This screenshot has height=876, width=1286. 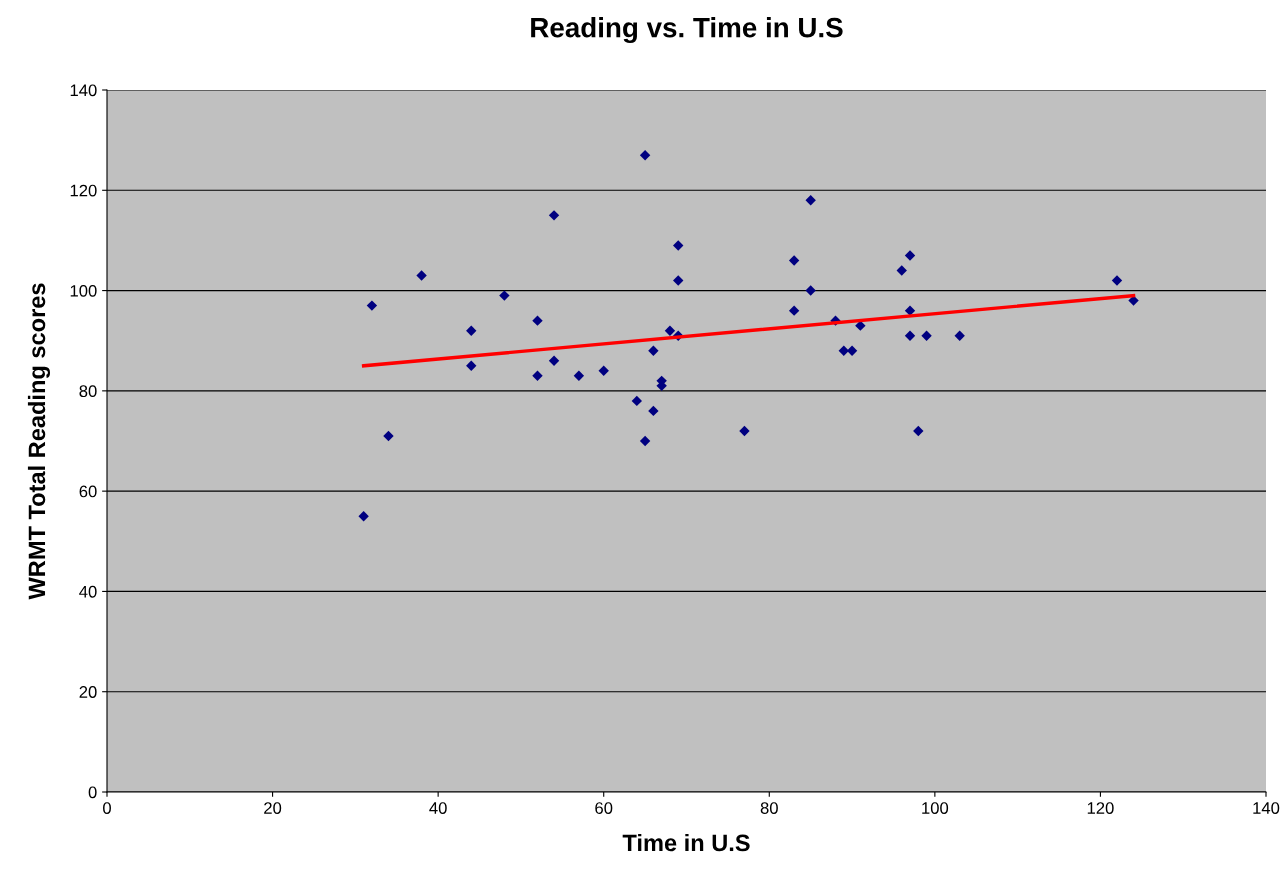 I want to click on y-tick-label: 120, so click(x=83, y=190).